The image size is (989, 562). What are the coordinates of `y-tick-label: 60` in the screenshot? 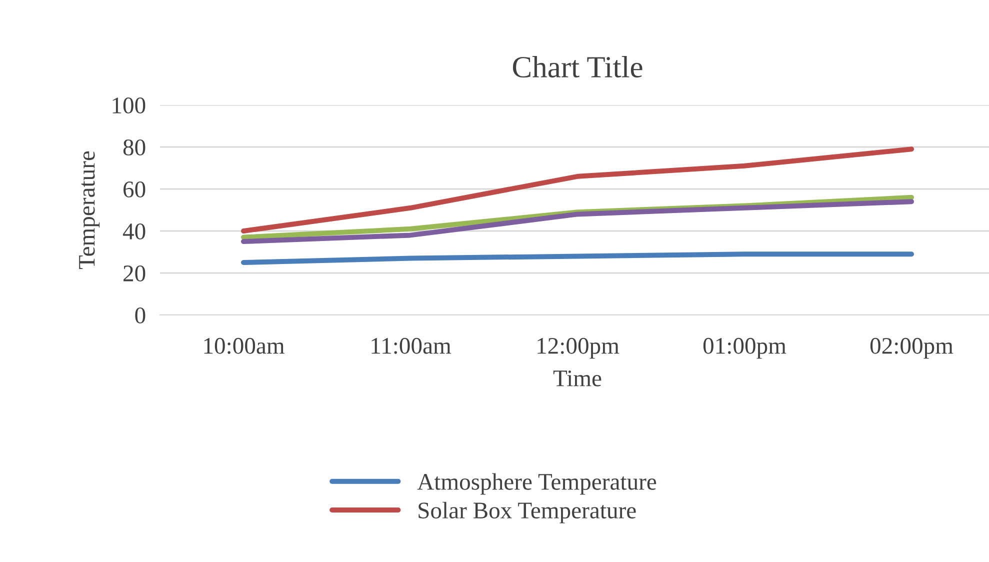 It's located at (135, 189).